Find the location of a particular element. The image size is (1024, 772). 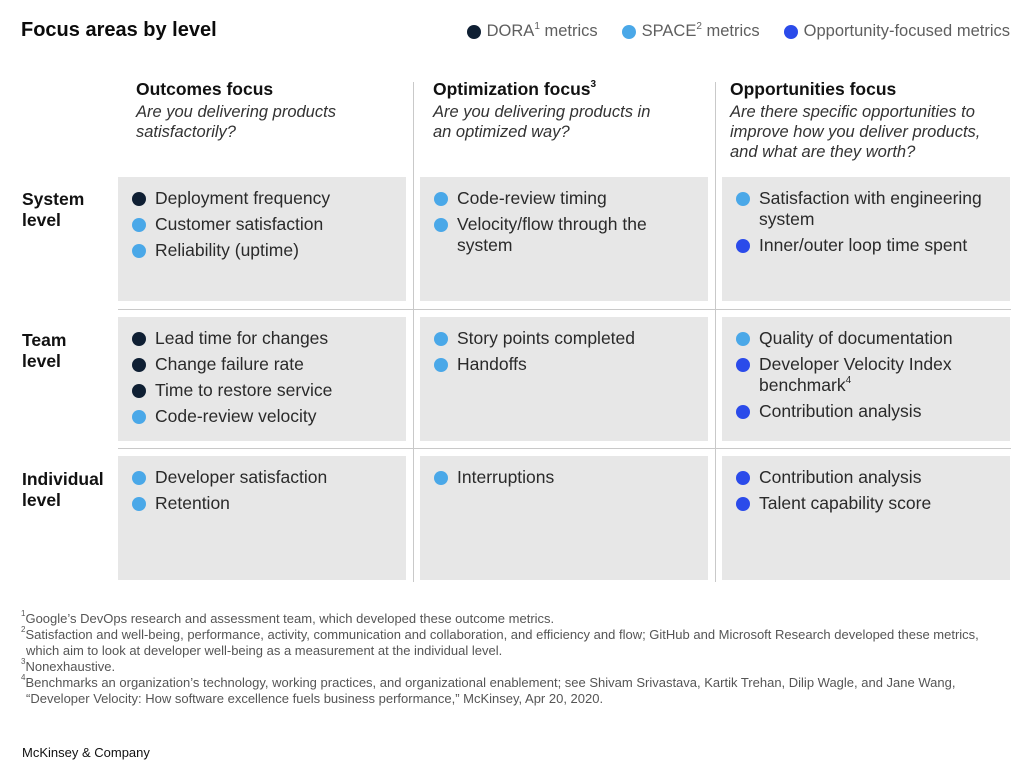

metric-label: Interruptions is located at coordinates (506, 477).